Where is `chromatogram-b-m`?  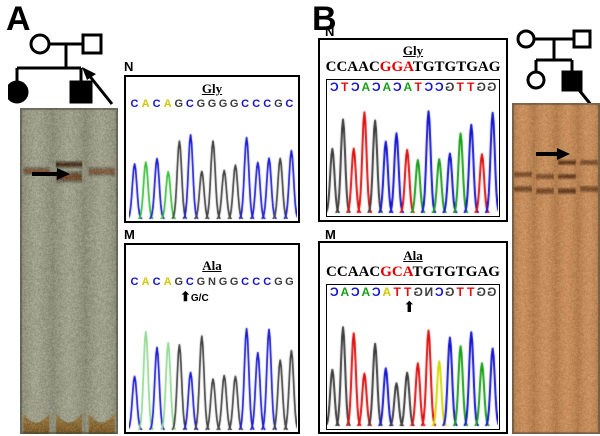
chromatogram-b-m is located at coordinates (412, 373).